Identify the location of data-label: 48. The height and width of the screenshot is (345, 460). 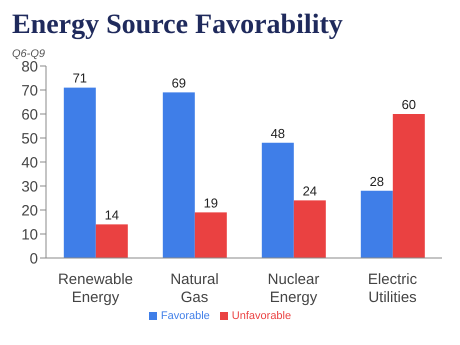
(278, 133).